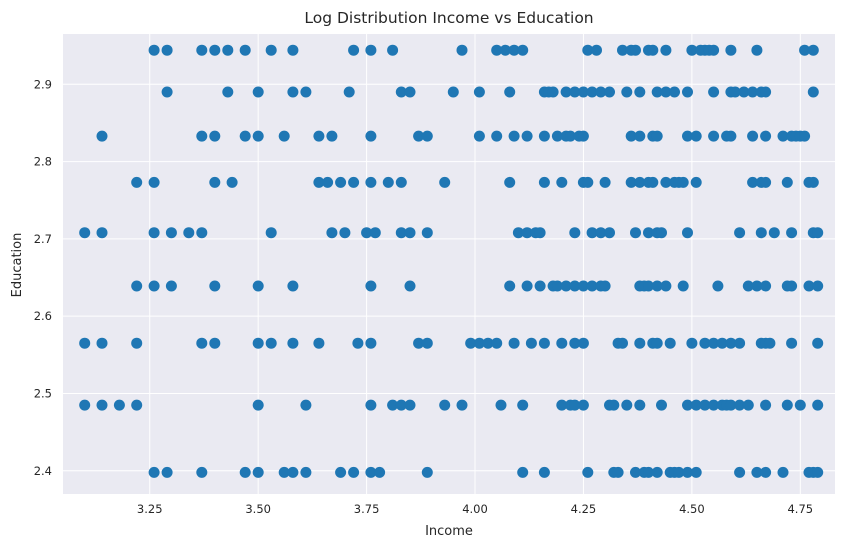  What do you see at coordinates (150, 509) in the screenshot?
I see `x-tick-label: 3.25` at bounding box center [150, 509].